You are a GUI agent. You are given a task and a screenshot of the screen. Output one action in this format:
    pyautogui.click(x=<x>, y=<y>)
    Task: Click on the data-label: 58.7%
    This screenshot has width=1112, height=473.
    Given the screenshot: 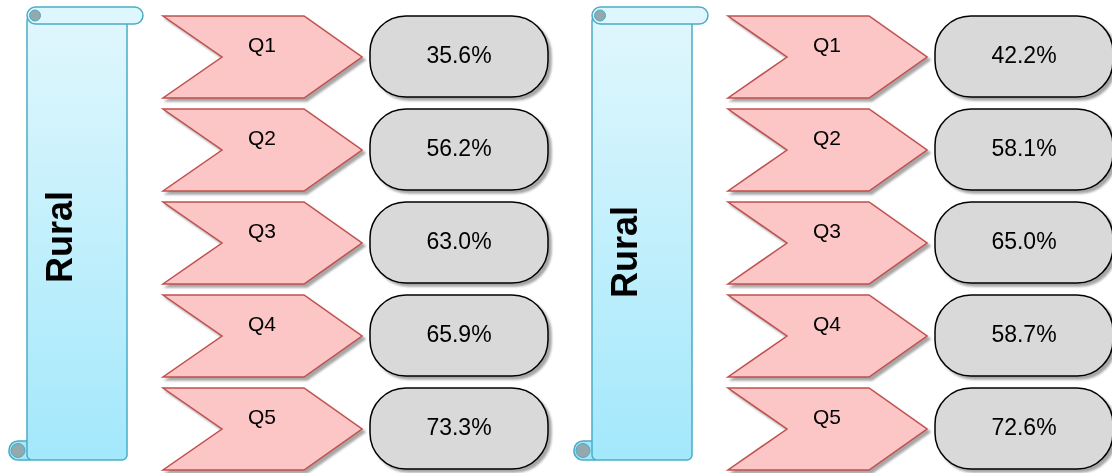 What is the action you would take?
    pyautogui.click(x=1024, y=334)
    